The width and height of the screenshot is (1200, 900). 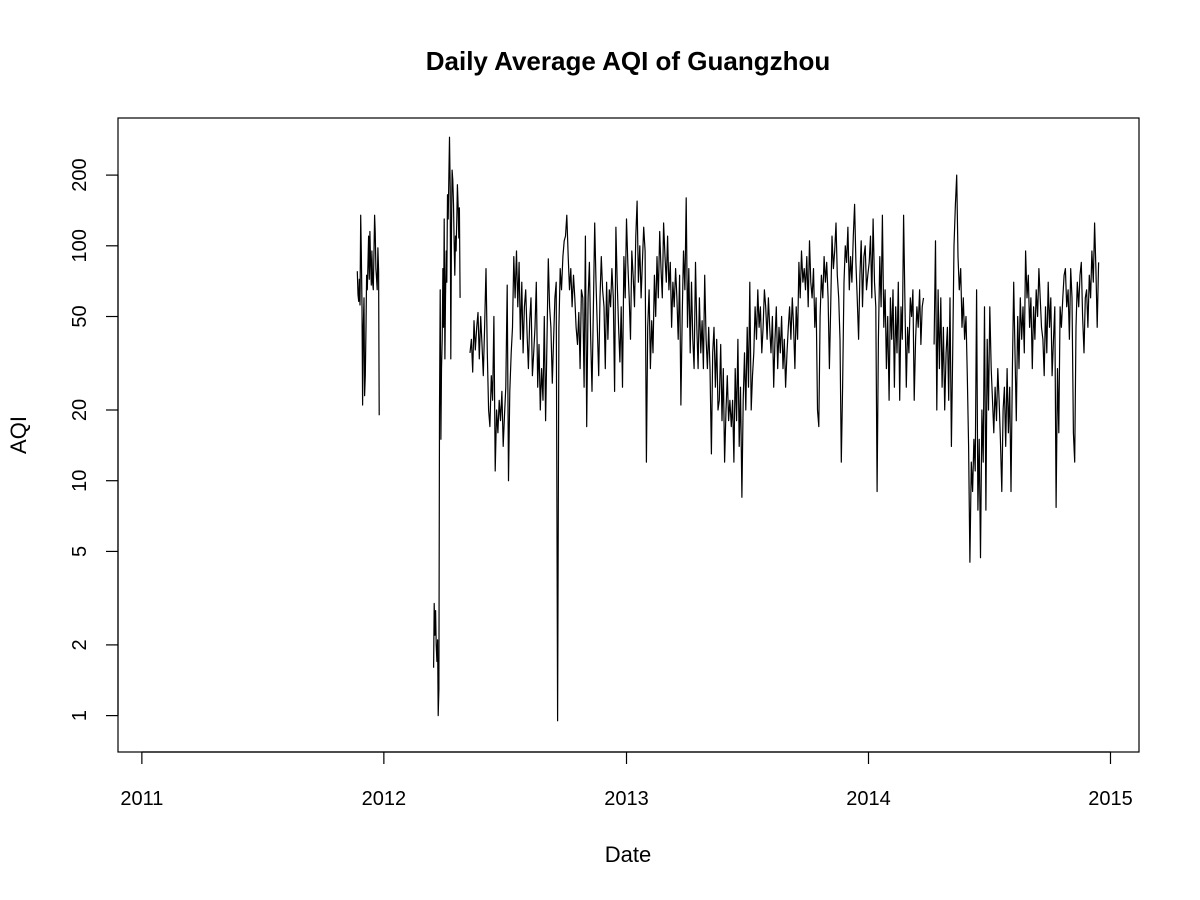 I want to click on y-tick-label: 1, so click(x=80, y=715).